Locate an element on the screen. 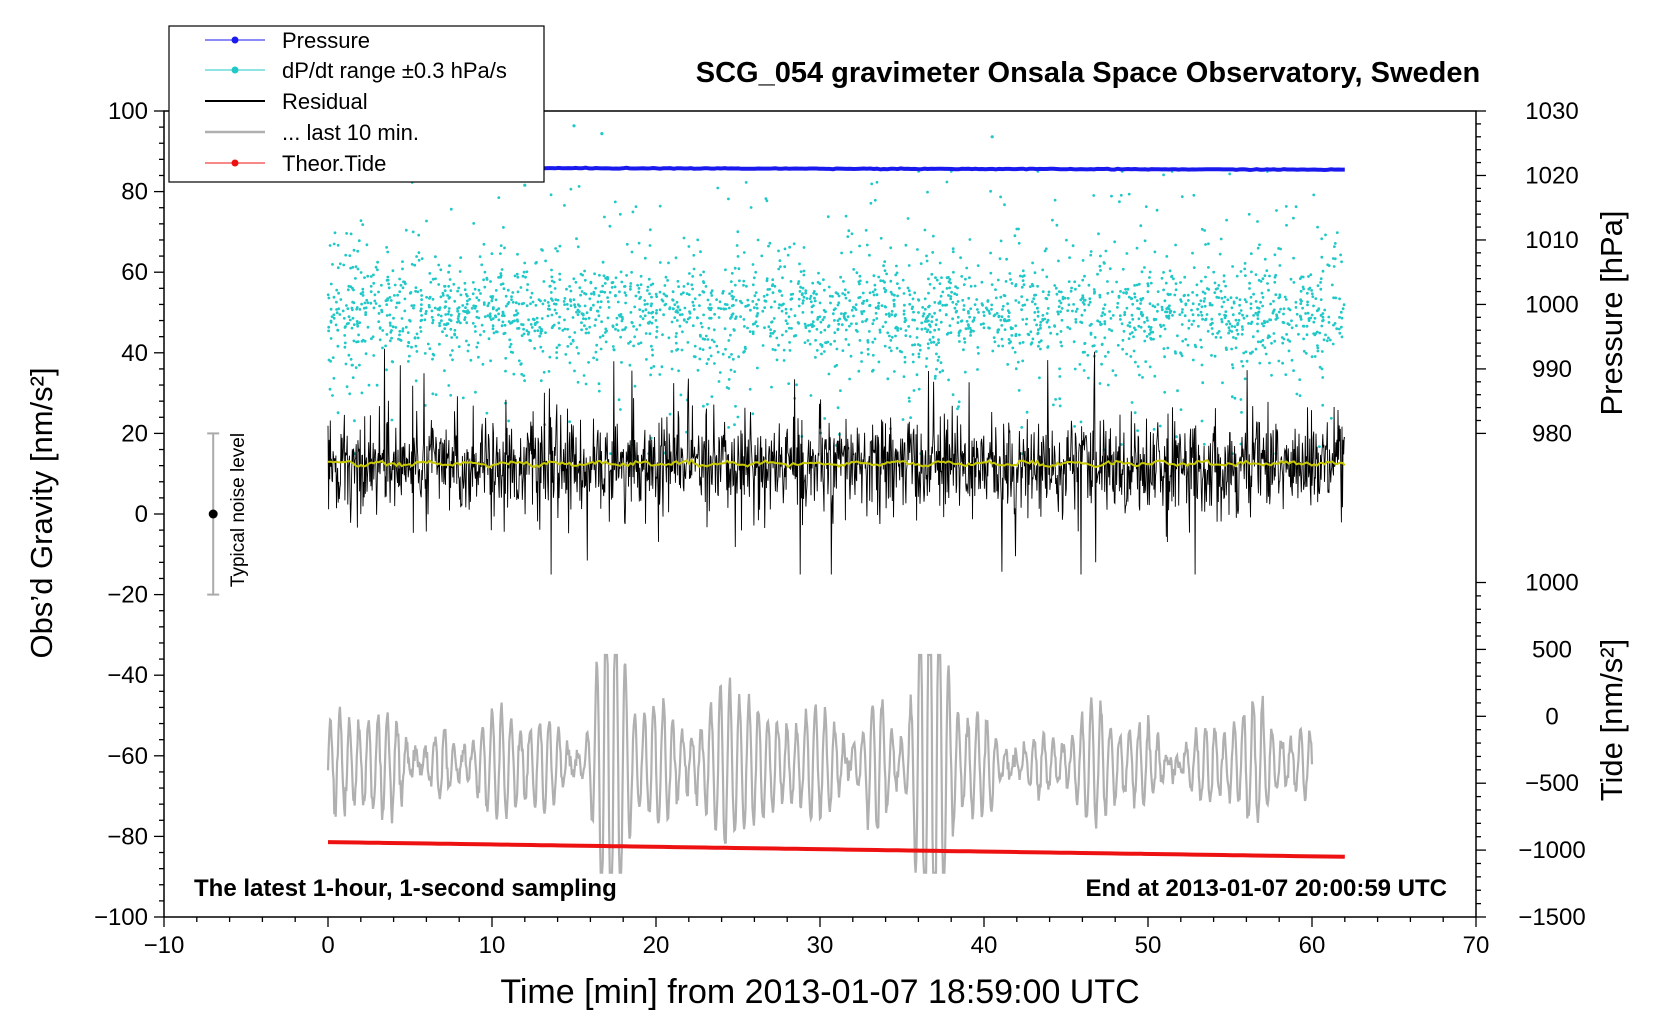  legend-entry-dpdt: dP/dt range ±0.3 hPa/s is located at coordinates (356, 70).